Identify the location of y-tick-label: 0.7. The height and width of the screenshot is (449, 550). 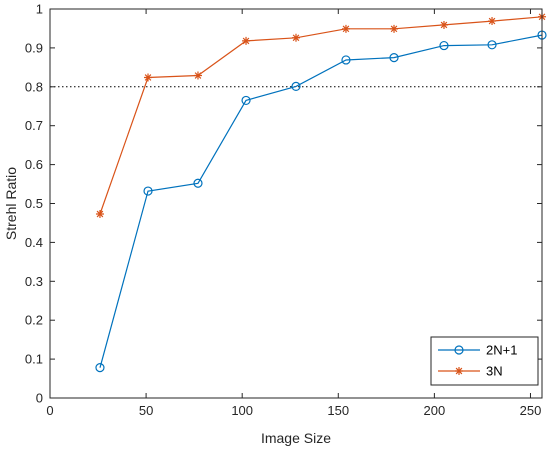
(34, 125).